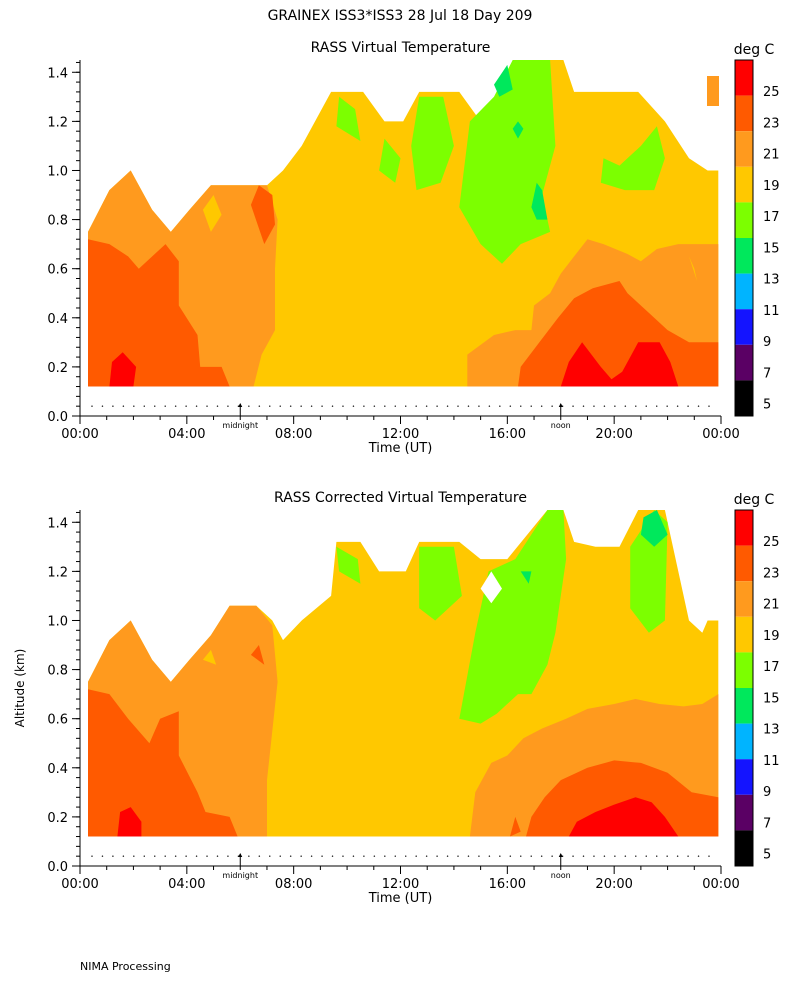 The height and width of the screenshot is (1000, 800). What do you see at coordinates (767, 342) in the screenshot?
I see `colorbar-label: 9` at bounding box center [767, 342].